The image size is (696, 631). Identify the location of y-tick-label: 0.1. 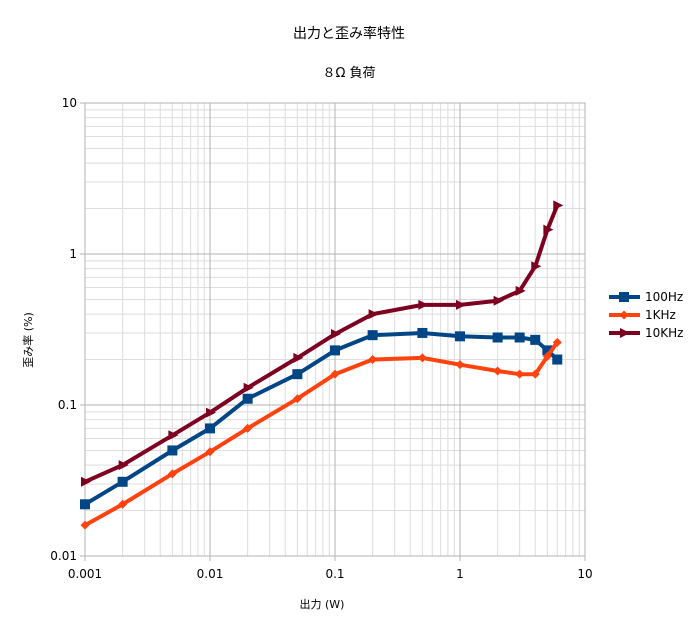
(67, 405).